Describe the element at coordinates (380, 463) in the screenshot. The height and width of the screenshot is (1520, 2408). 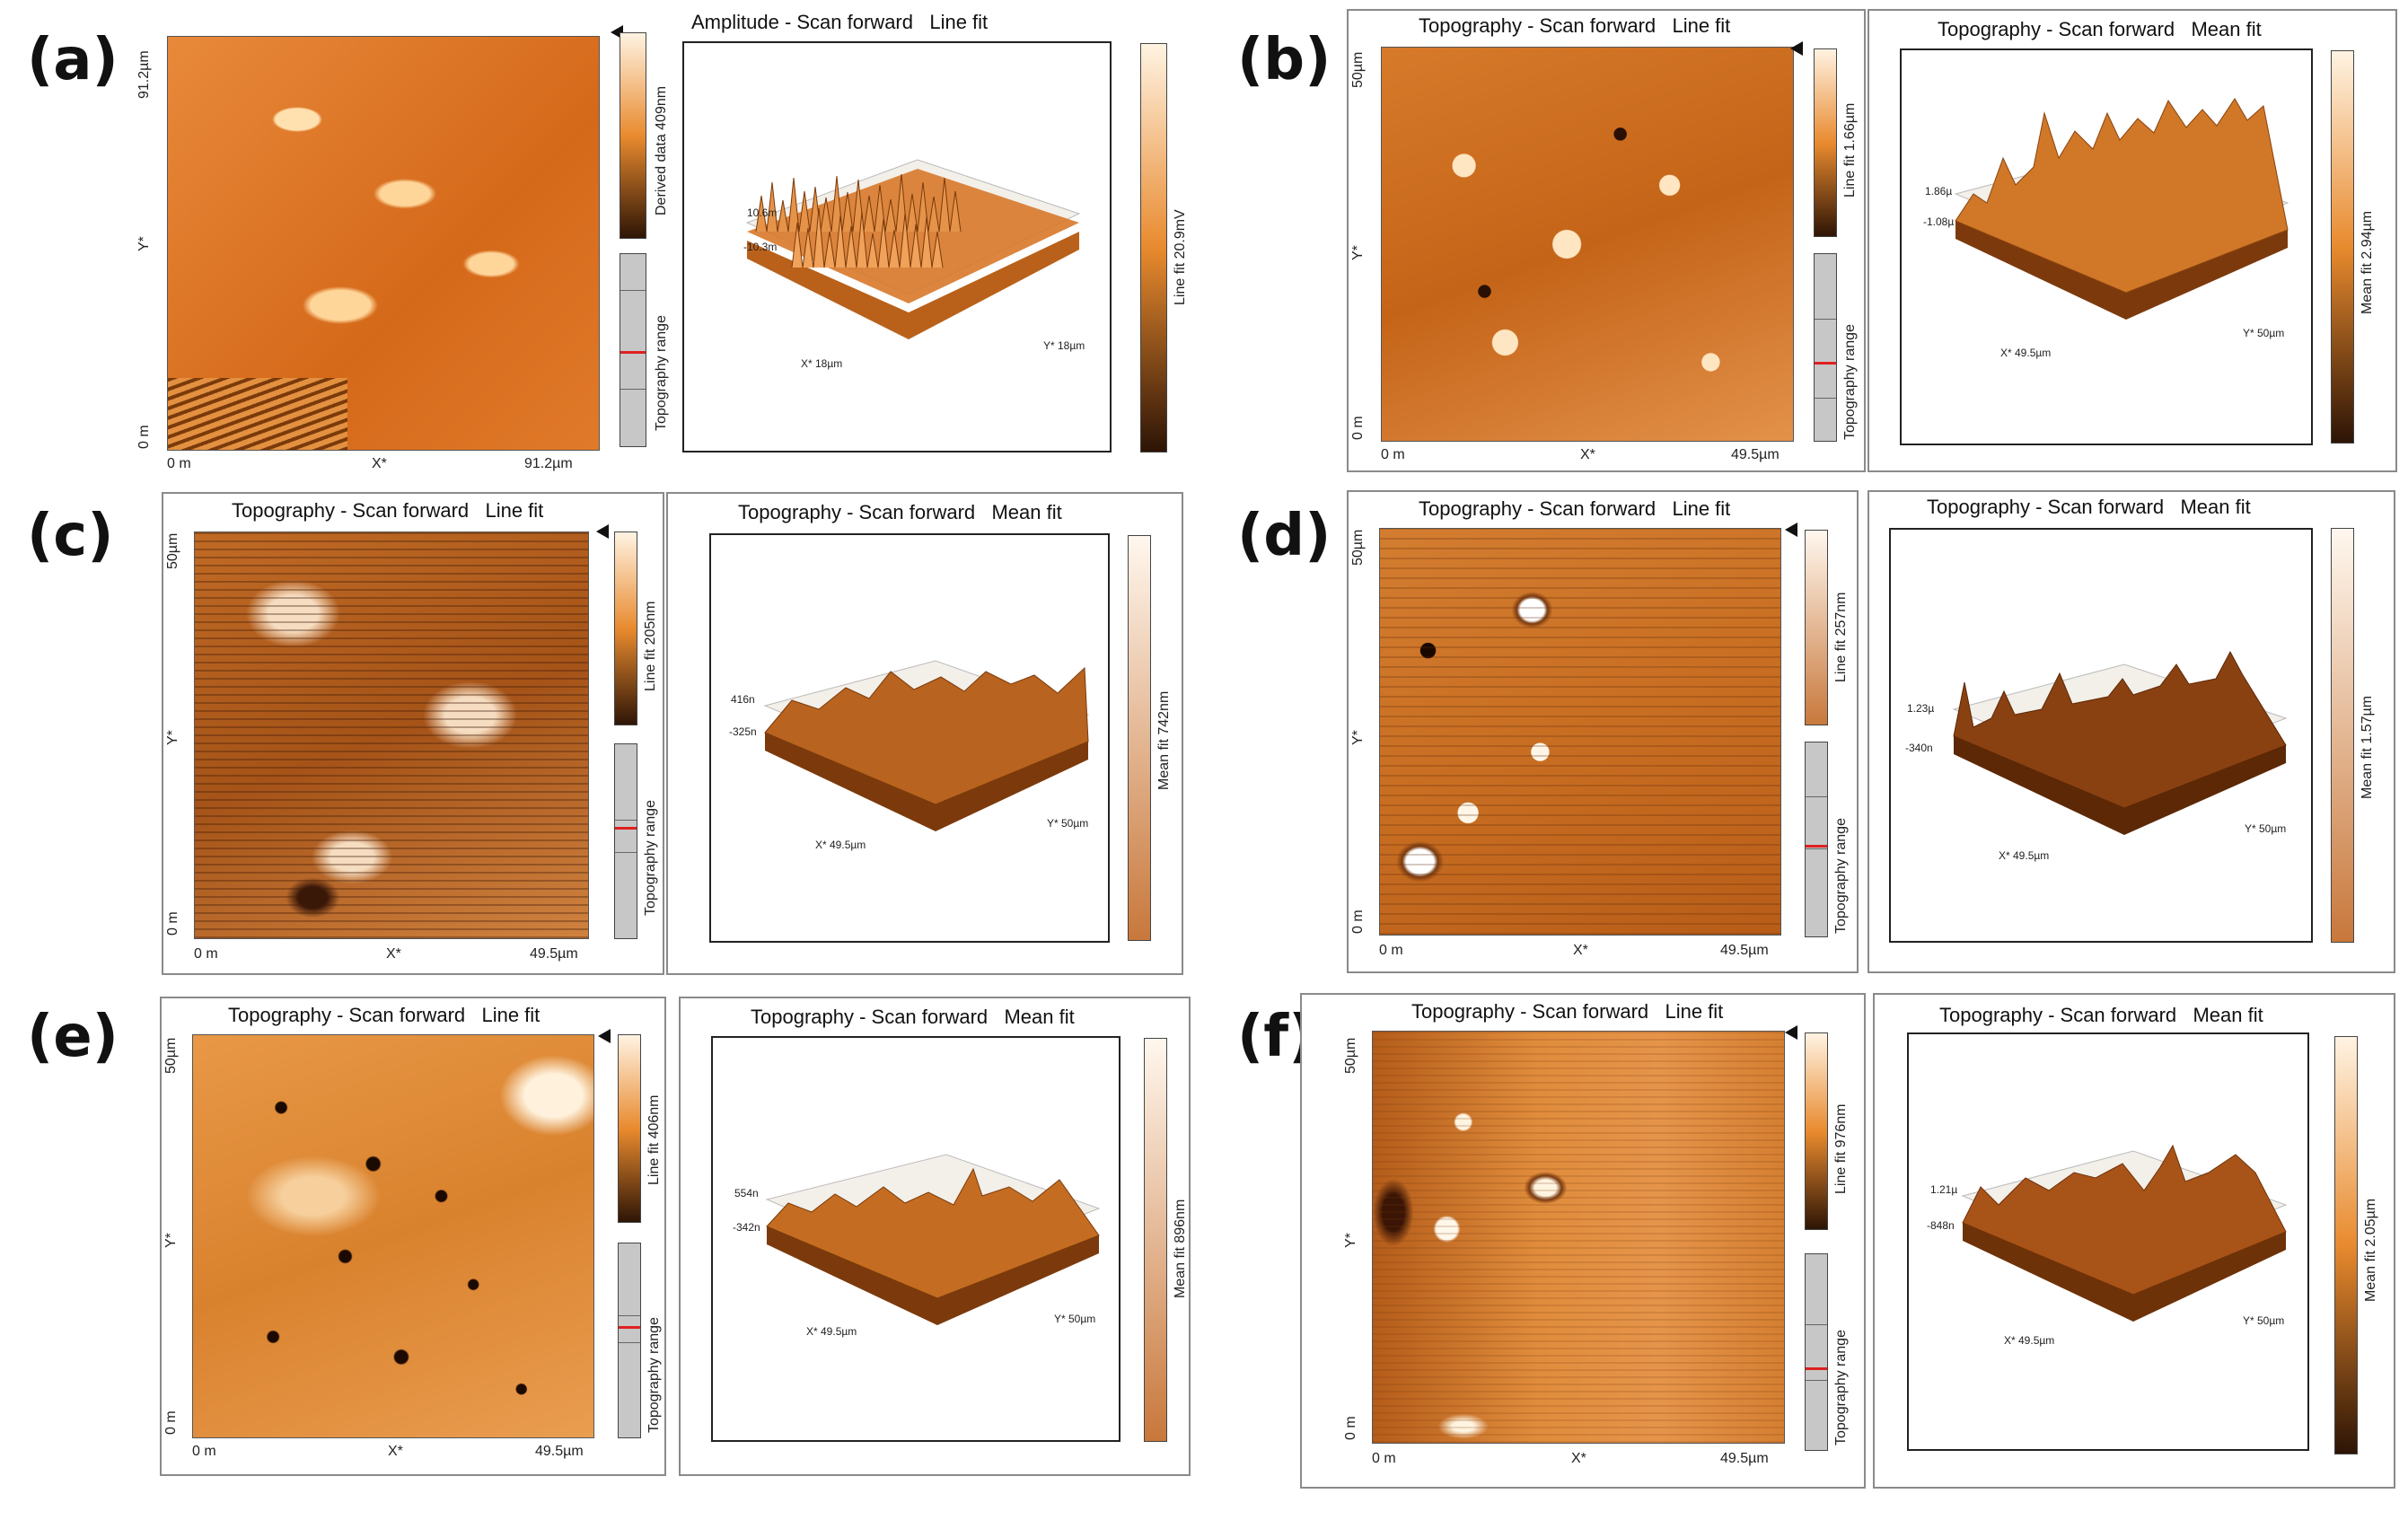
I see `x-axis-label-a: X*` at that location.